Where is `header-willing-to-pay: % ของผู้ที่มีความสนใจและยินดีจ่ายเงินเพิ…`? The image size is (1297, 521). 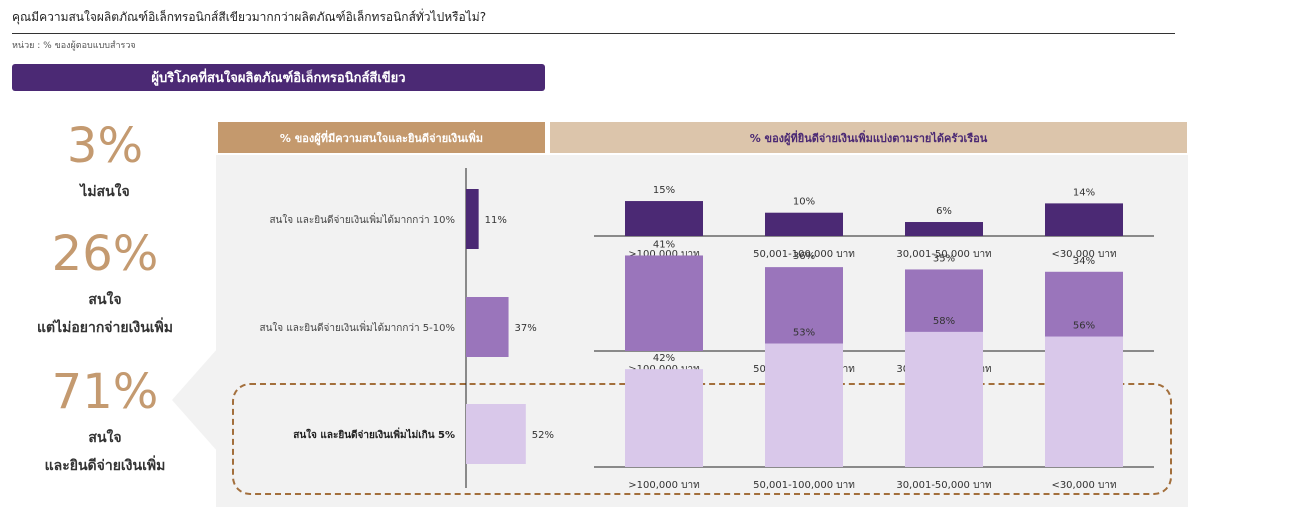
header-willing-to-pay: % ของผู้ที่มีความสนใจและยินดีจ่ายเงินเพิ… is located at coordinates (381, 137).